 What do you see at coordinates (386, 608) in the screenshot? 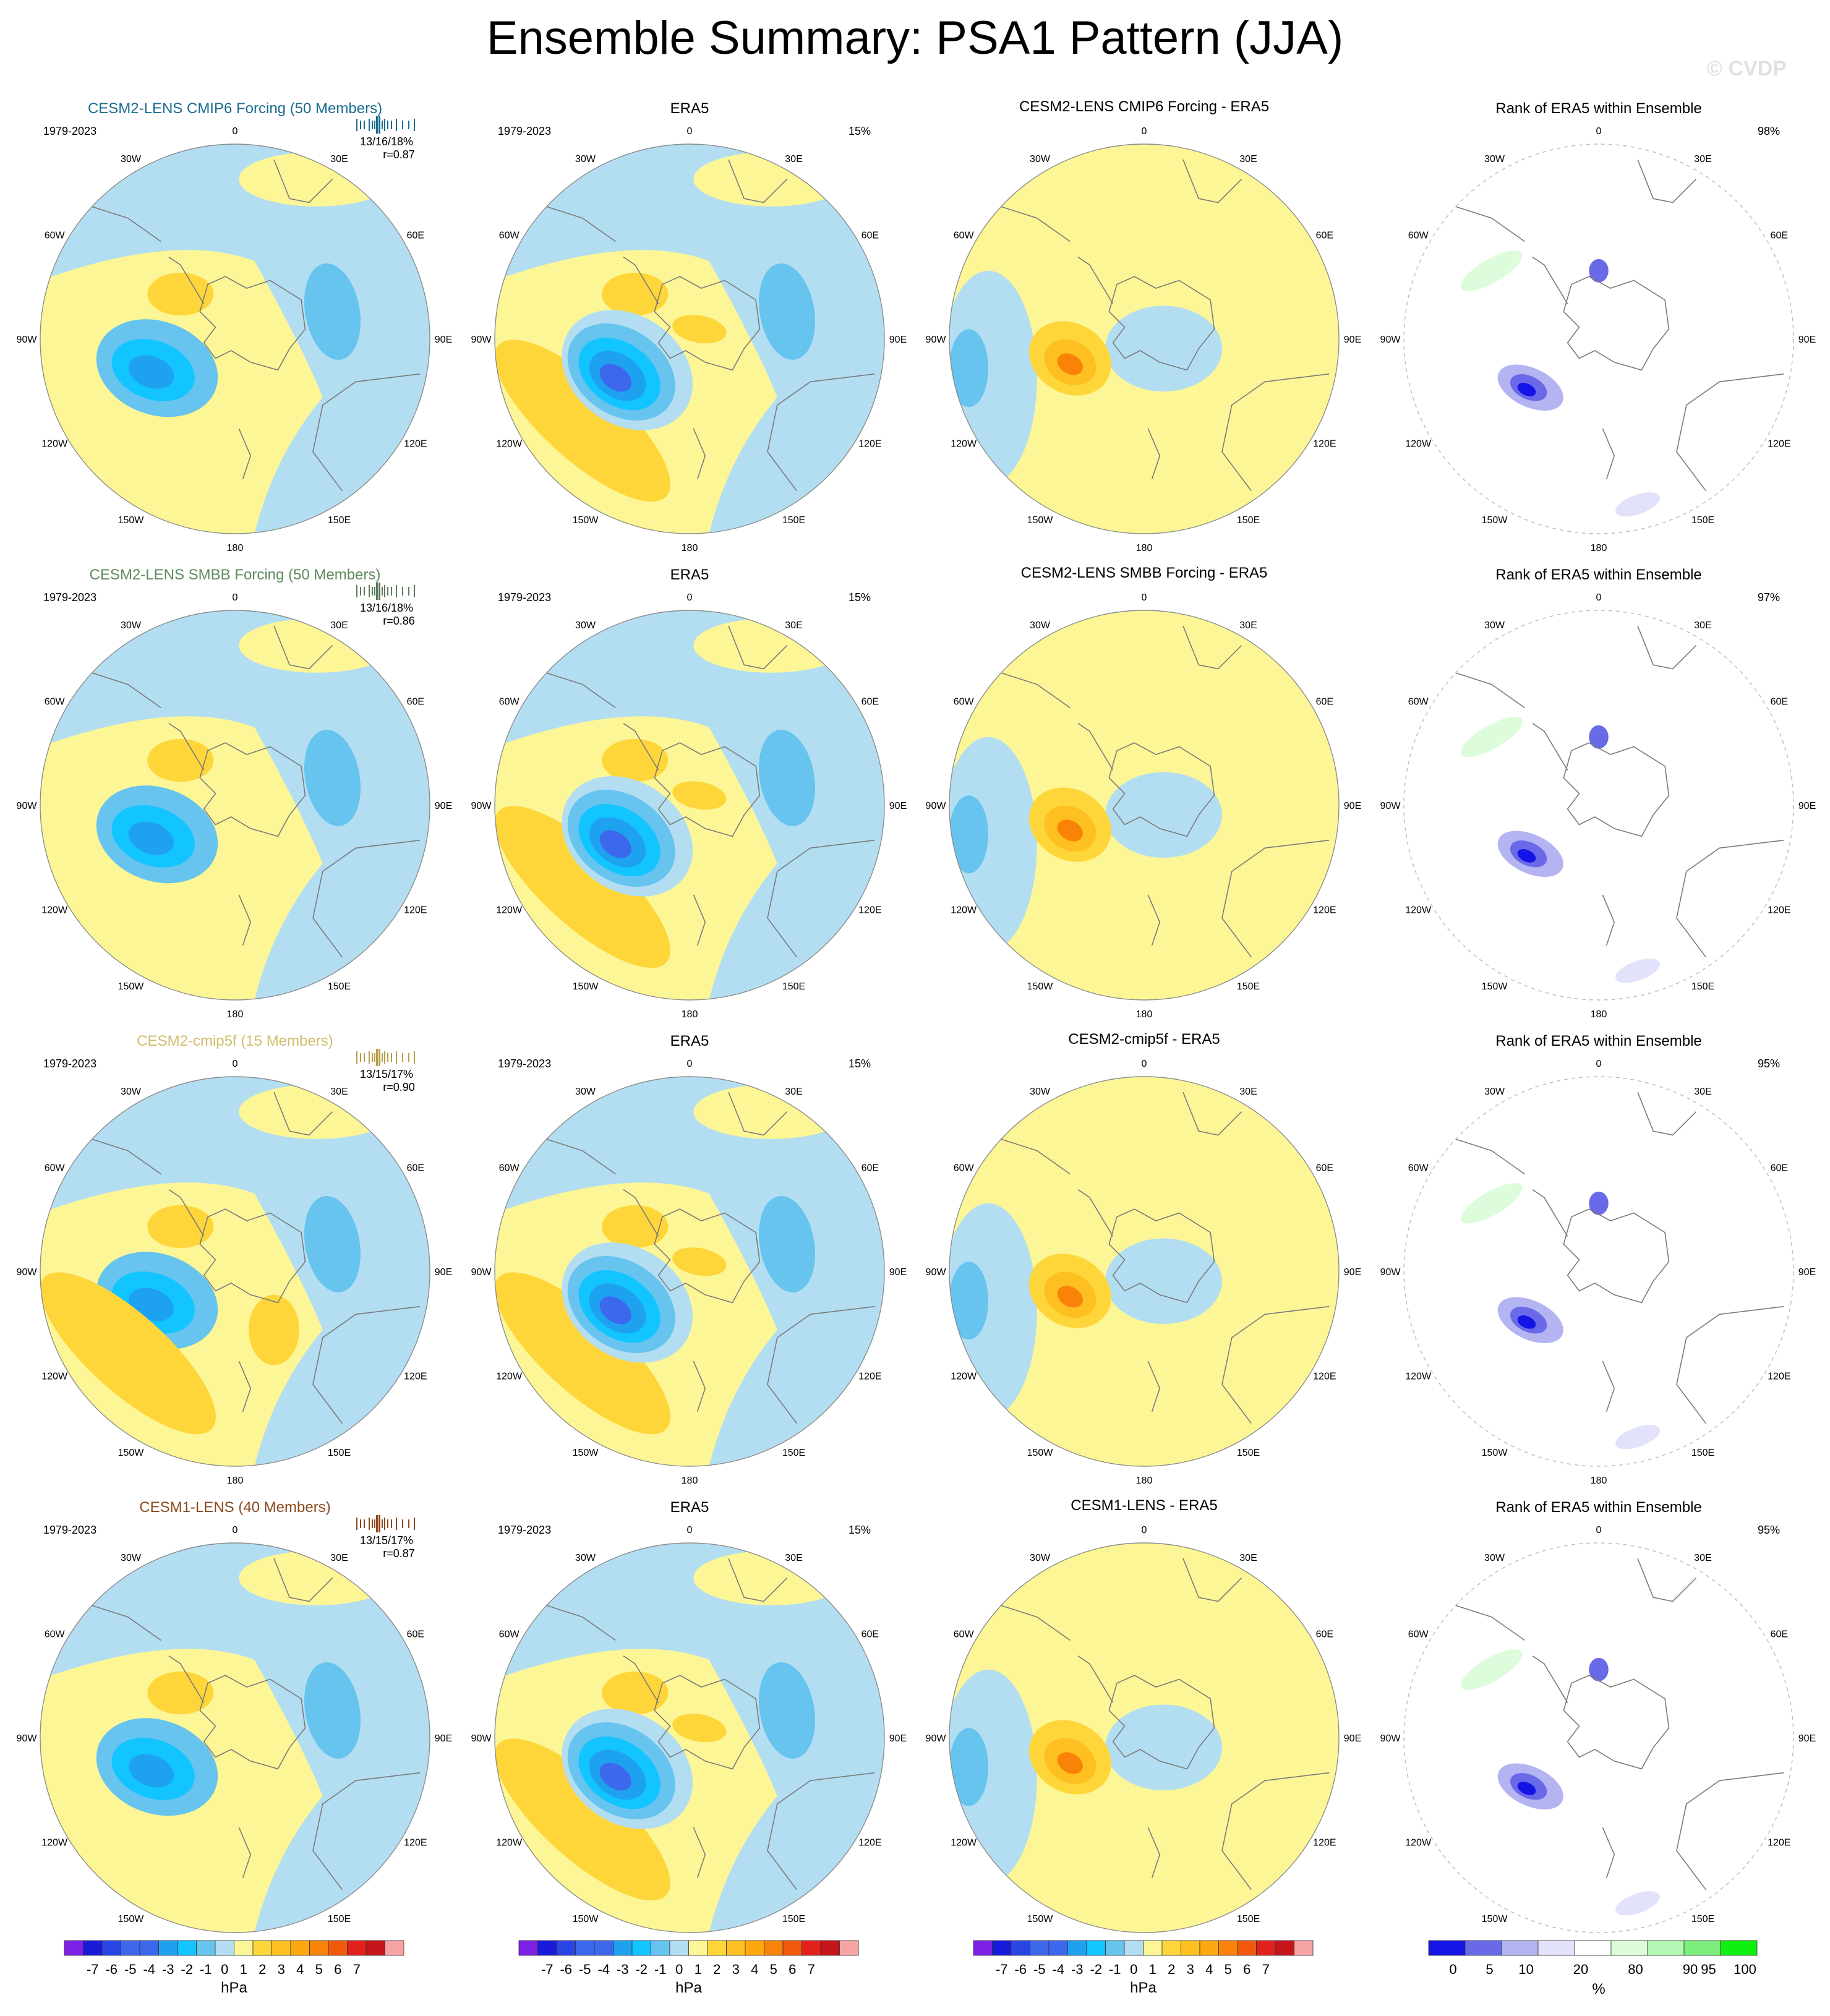
I see `pattern-stats: 13/16/18%` at bounding box center [386, 608].